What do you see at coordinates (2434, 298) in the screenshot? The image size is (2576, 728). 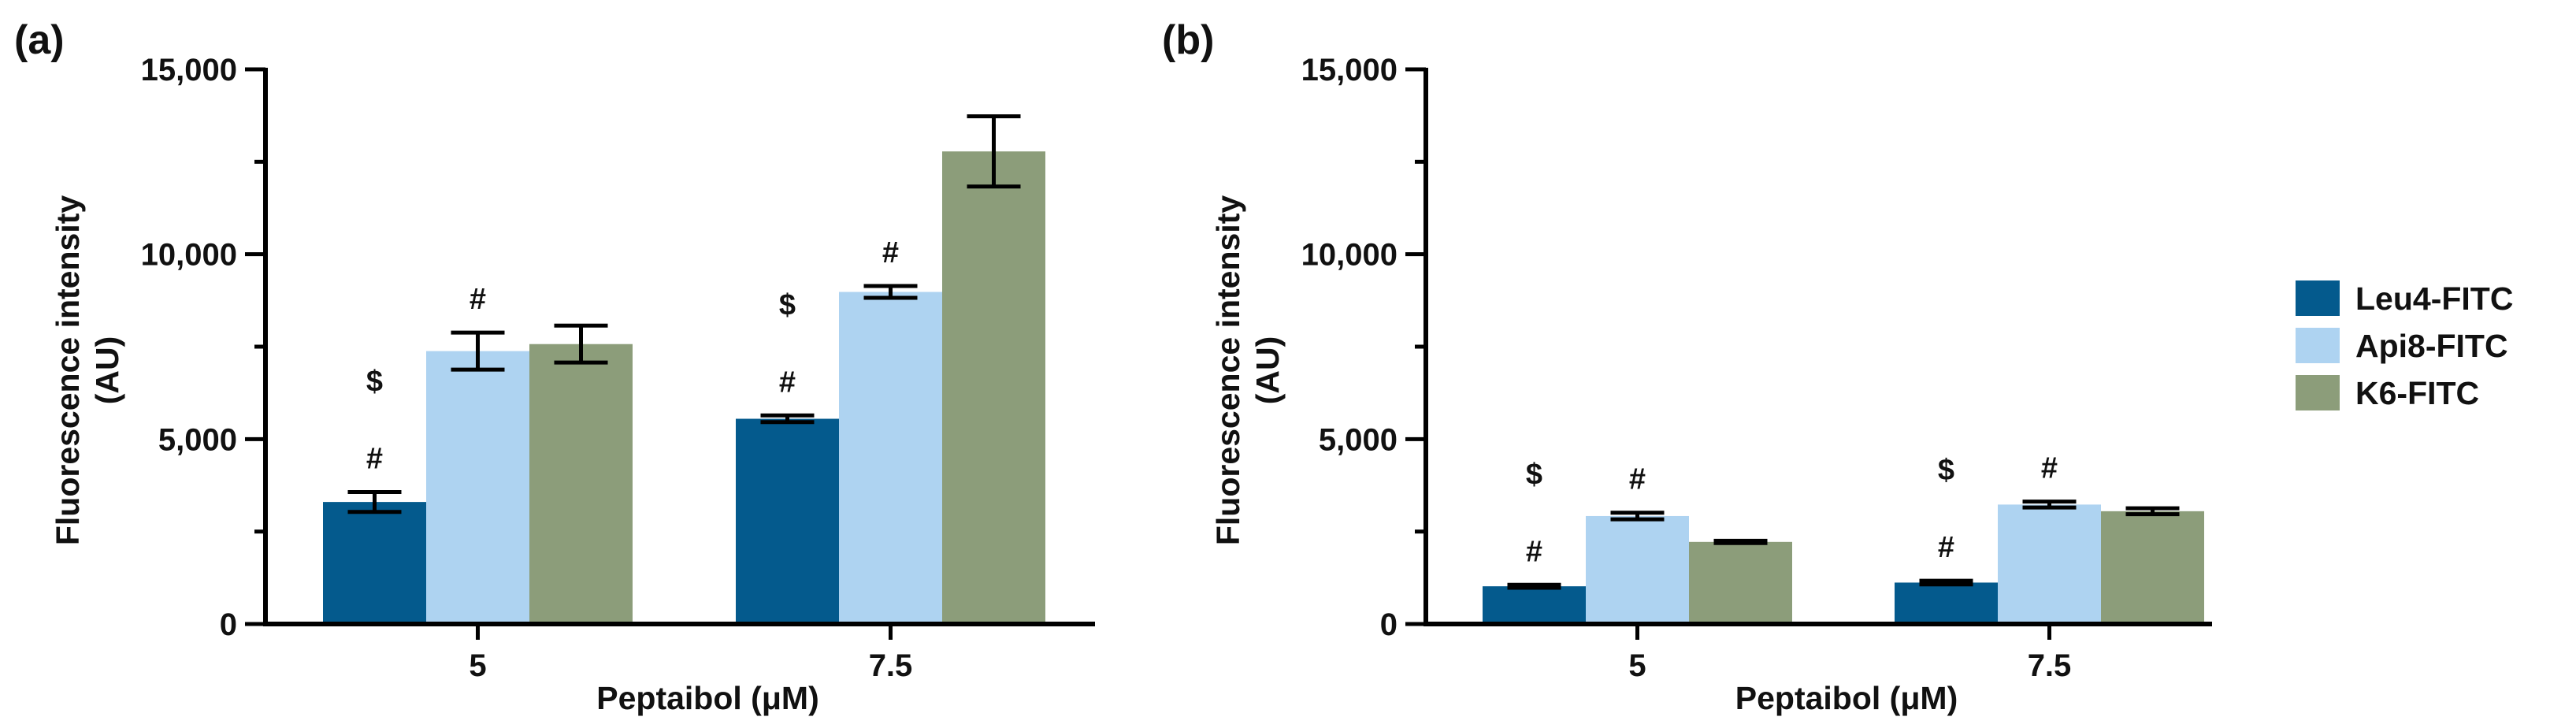 I see `legend-label-leu4: Leu4-FITC` at bounding box center [2434, 298].